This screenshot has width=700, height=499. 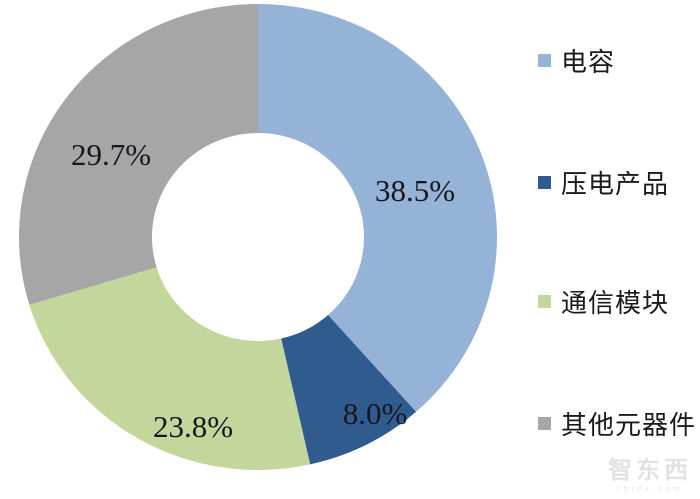 I want to click on legend-label-capacitors: 电容, so click(x=588, y=62).